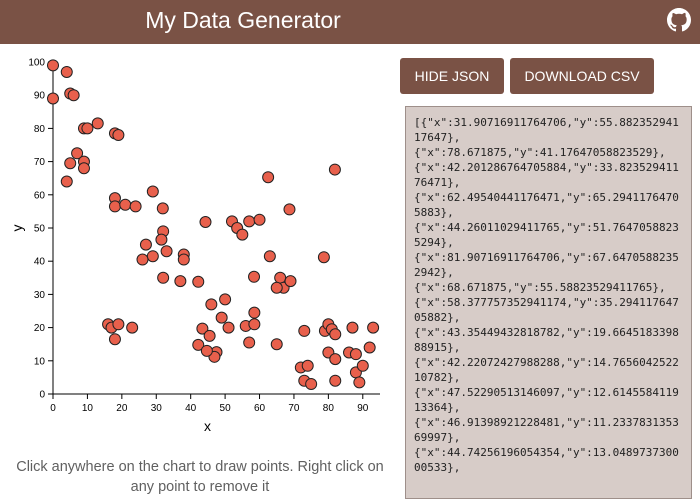  What do you see at coordinates (40, 229) in the screenshot?
I see `y-tick-label: 50` at bounding box center [40, 229].